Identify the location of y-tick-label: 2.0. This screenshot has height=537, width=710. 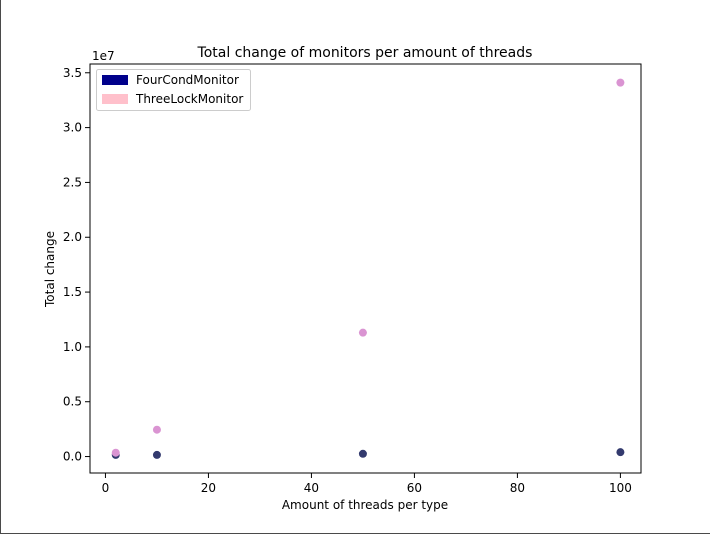
(72, 237).